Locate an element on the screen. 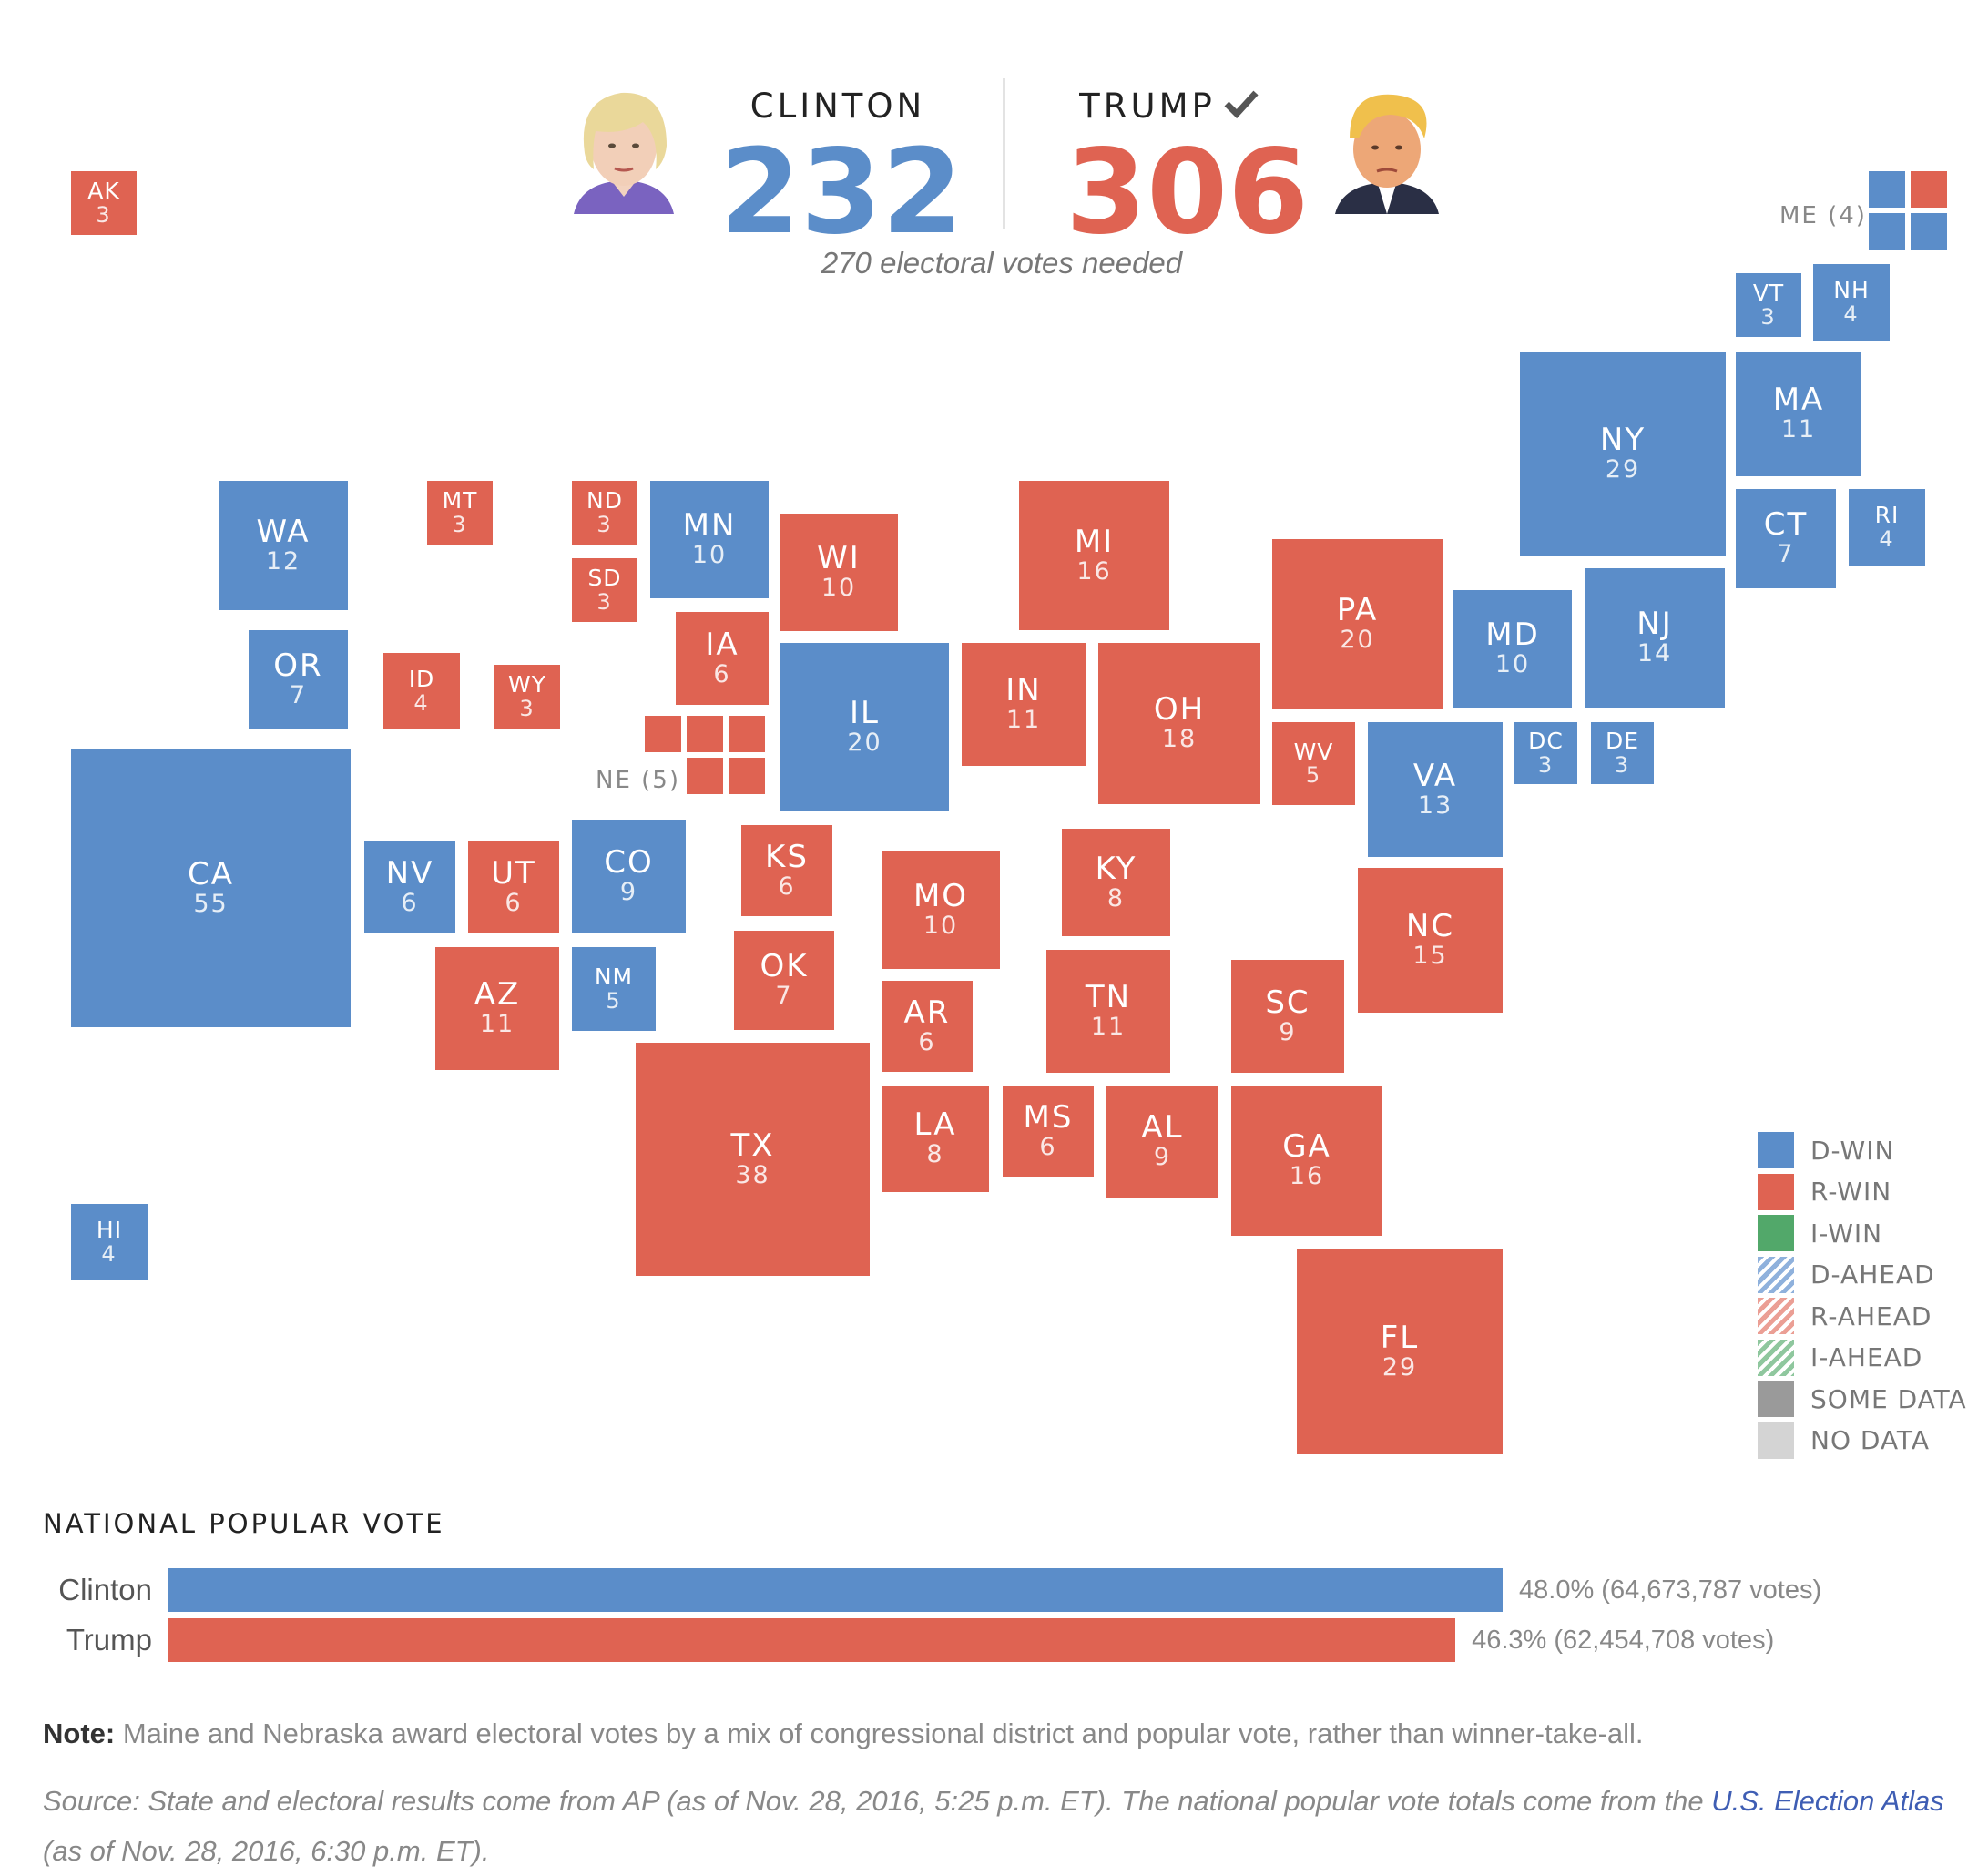  state-abbr: IN is located at coordinates (1023, 690).